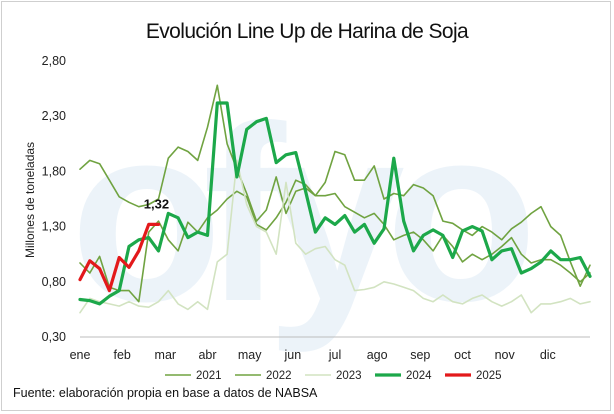 This screenshot has height=414, width=614. What do you see at coordinates (548, 355) in the screenshot?
I see `x-tick-label: dic` at bounding box center [548, 355].